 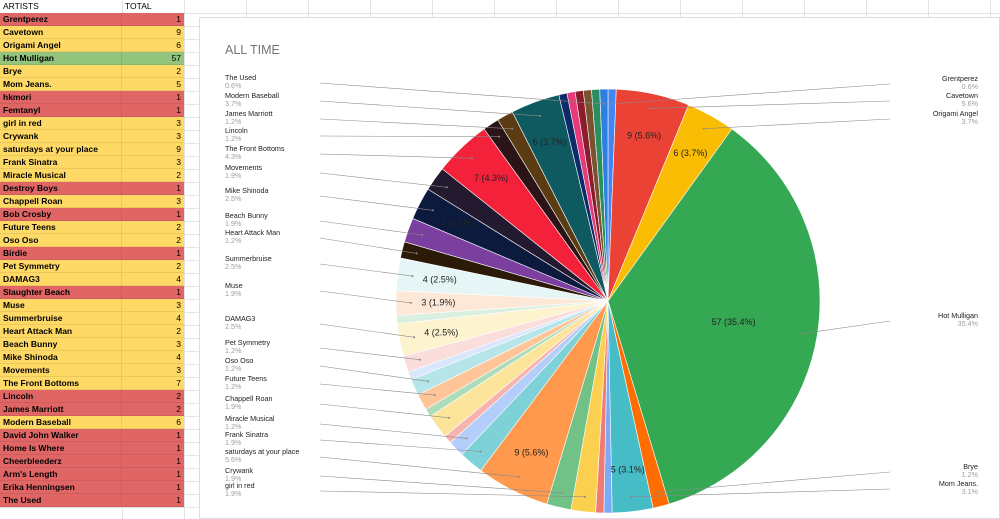 I want to click on table-row: Miracle Musical 2, so click(x=92, y=175).